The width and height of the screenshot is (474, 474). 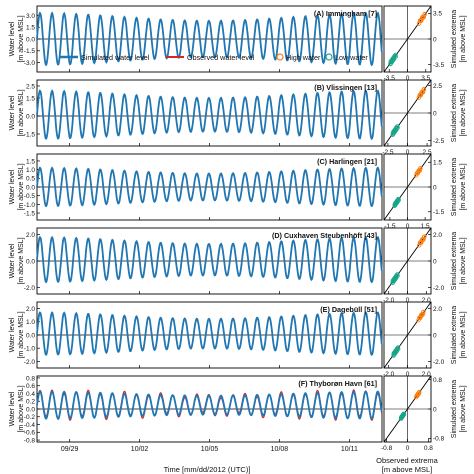 What do you see at coordinates (388, 152) in the screenshot?
I see `scatter-x-tick-label: -2.5` at bounding box center [388, 152].